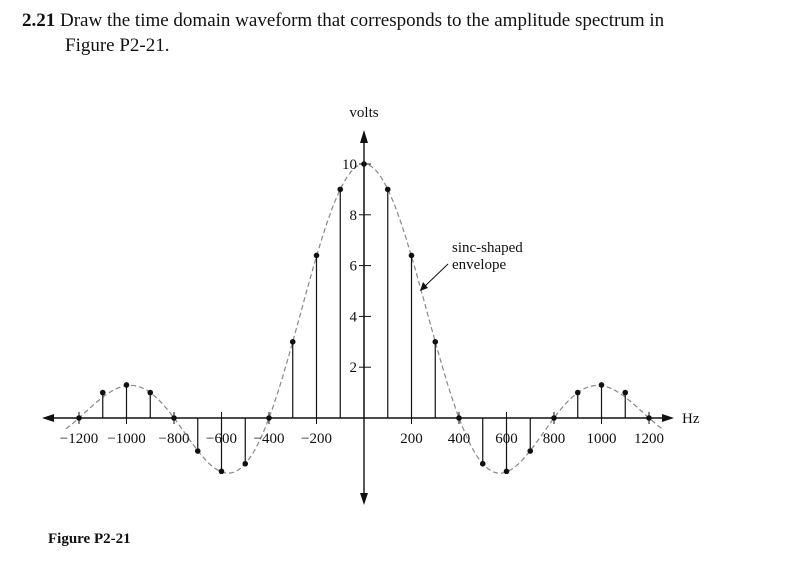 This screenshot has height=567, width=801. Describe the element at coordinates (354, 216) in the screenshot. I see `y-tick-label: 8` at that location.